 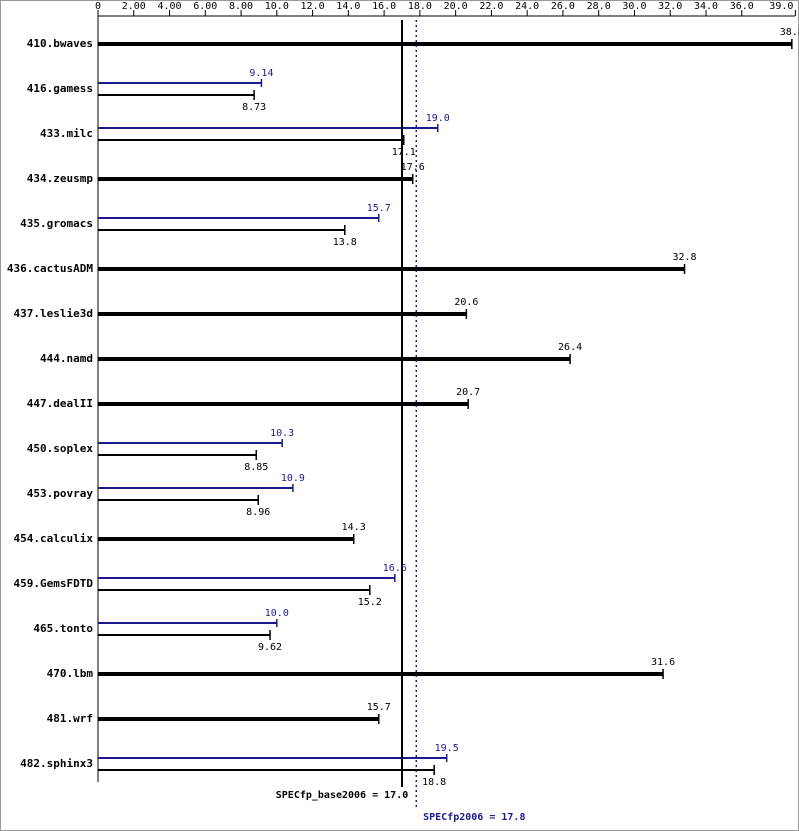 What do you see at coordinates (56, 763) in the screenshot?
I see `category-label: 482.sphinx3` at bounding box center [56, 763].